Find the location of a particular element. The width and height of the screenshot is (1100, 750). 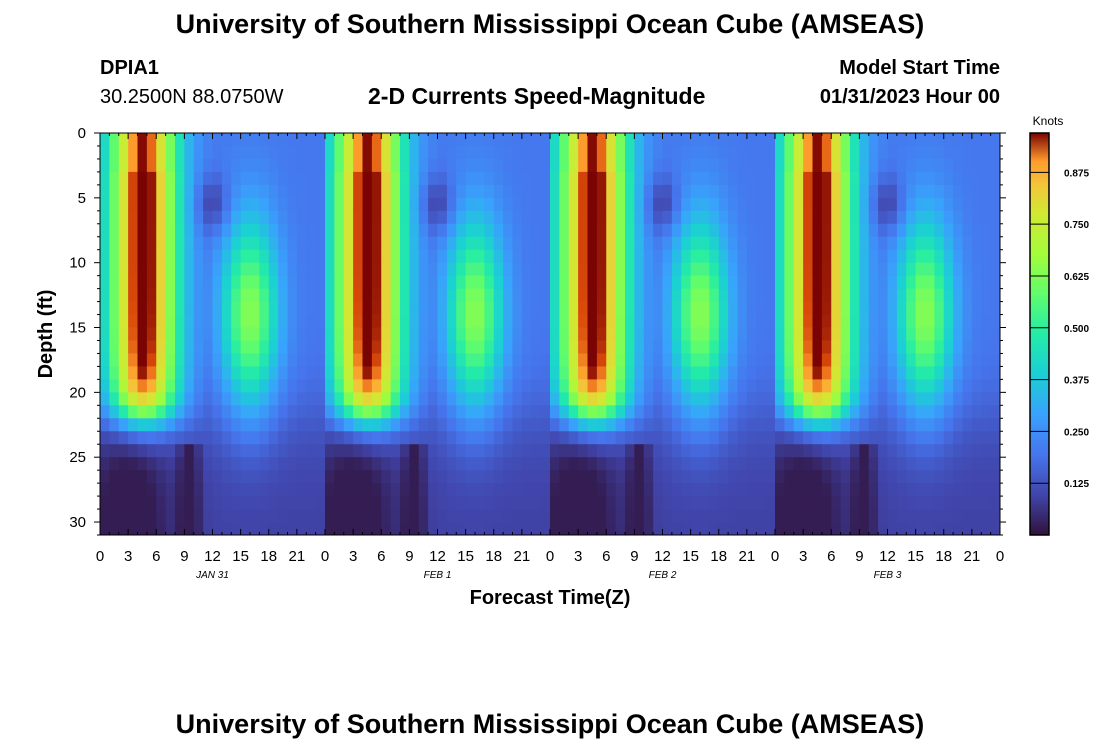

x-tick-label: 0 is located at coordinates (100, 556).